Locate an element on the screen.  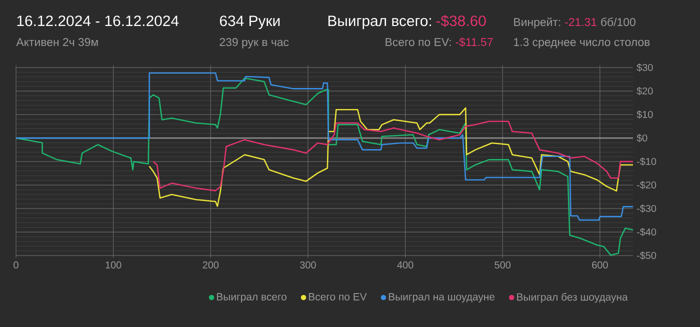
text: -$38.60 is located at coordinates (461, 21).